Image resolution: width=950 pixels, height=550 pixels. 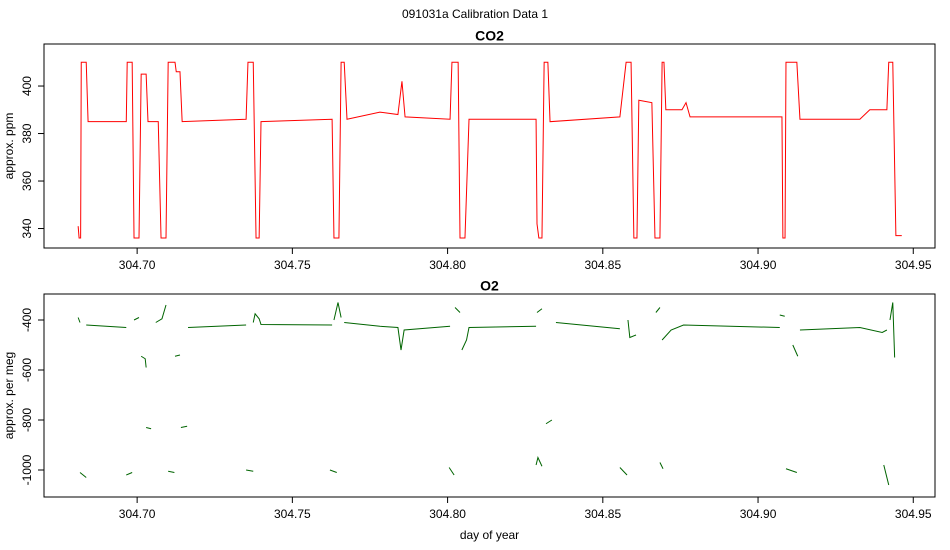 I want to click on y-tick-label: 340, so click(x=27, y=228).